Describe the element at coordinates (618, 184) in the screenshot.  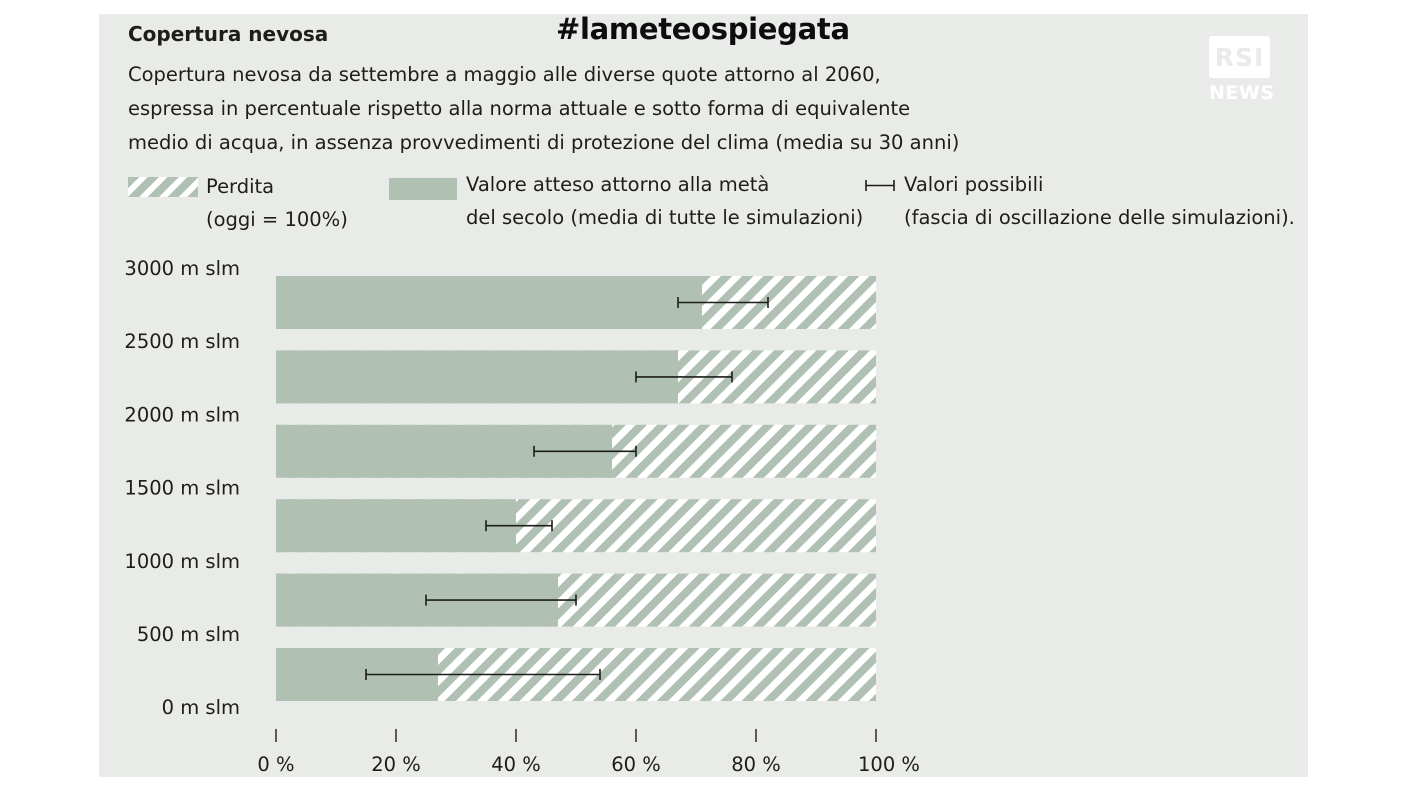
I see `legend-expected-label: Valore atteso attorno alla metà` at that location.